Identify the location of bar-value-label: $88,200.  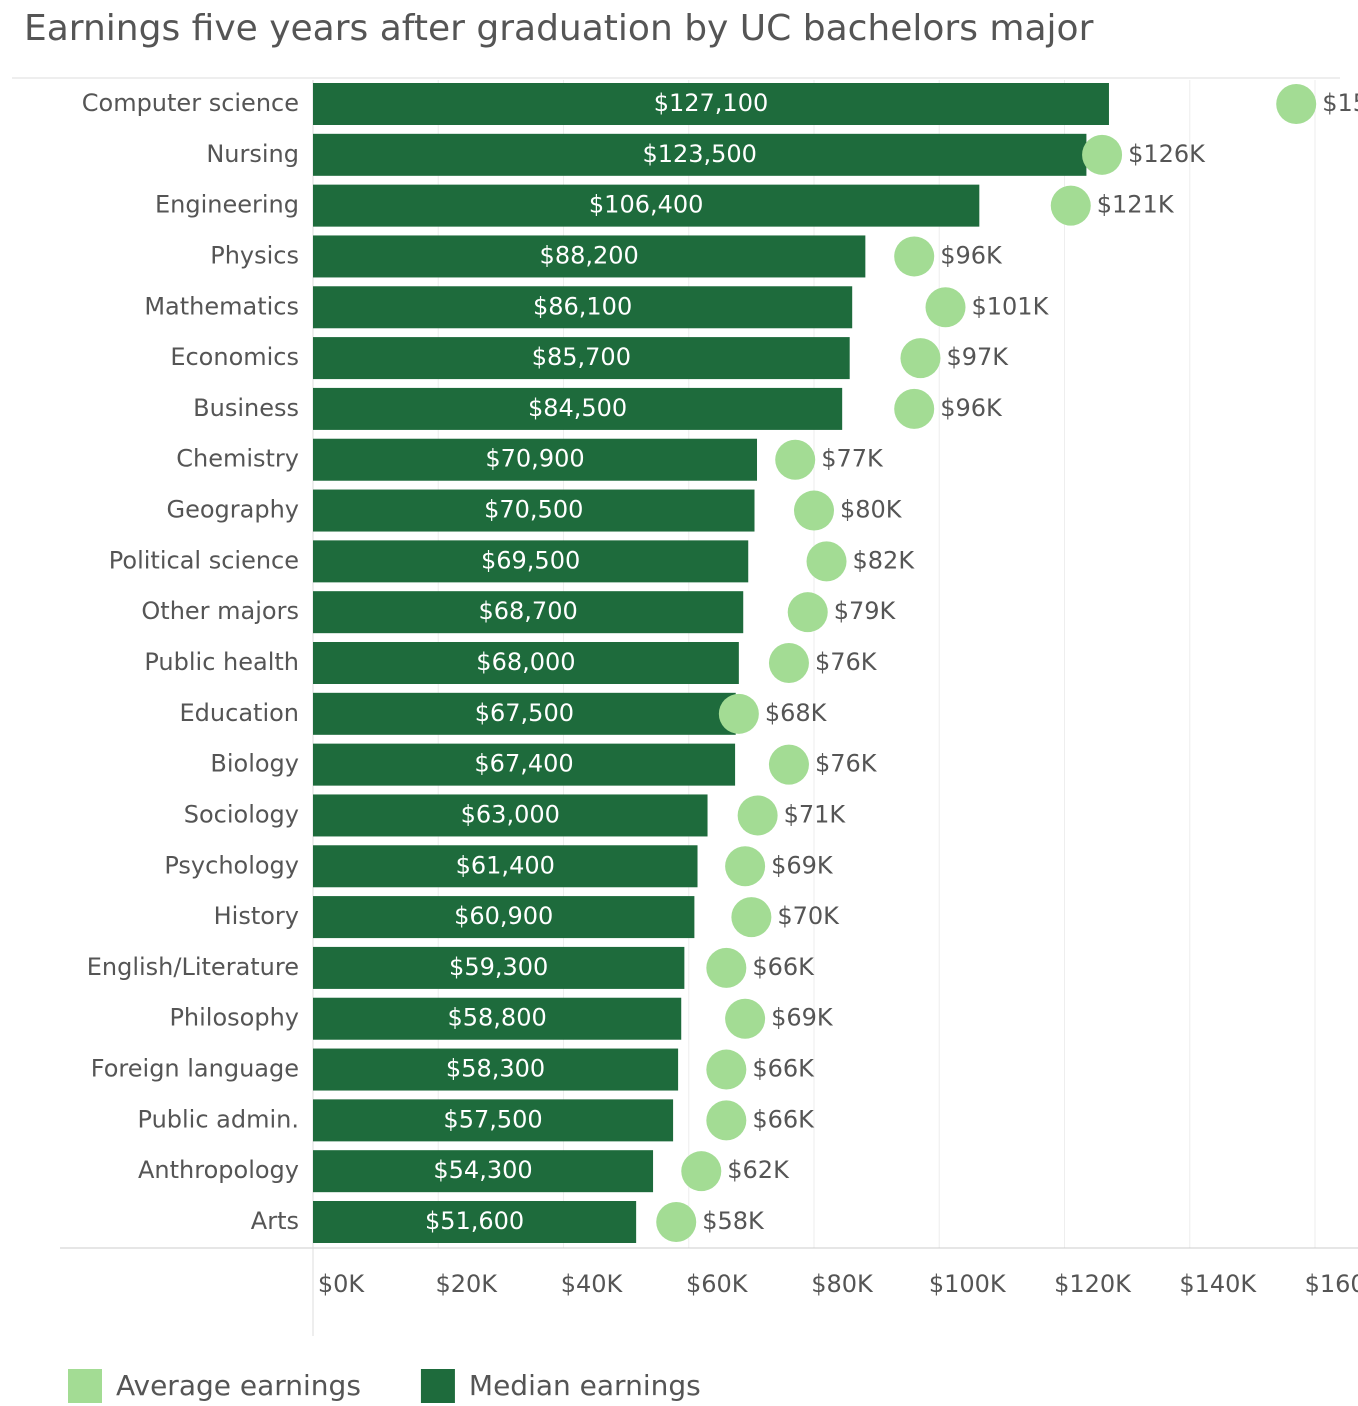
(589, 255).